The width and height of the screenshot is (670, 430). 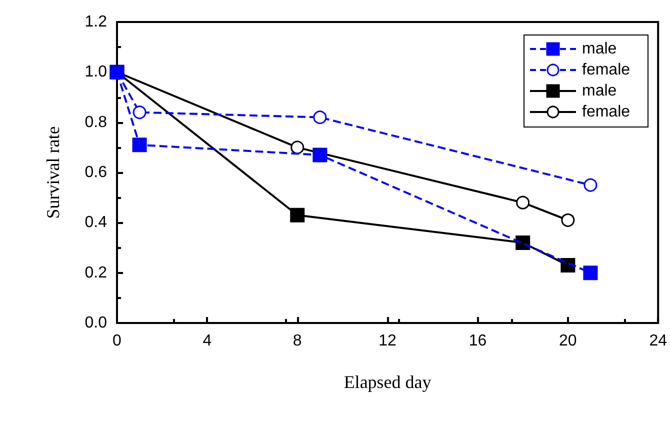 What do you see at coordinates (53, 172) in the screenshot?
I see `y-axis-title: Survival rate` at bounding box center [53, 172].